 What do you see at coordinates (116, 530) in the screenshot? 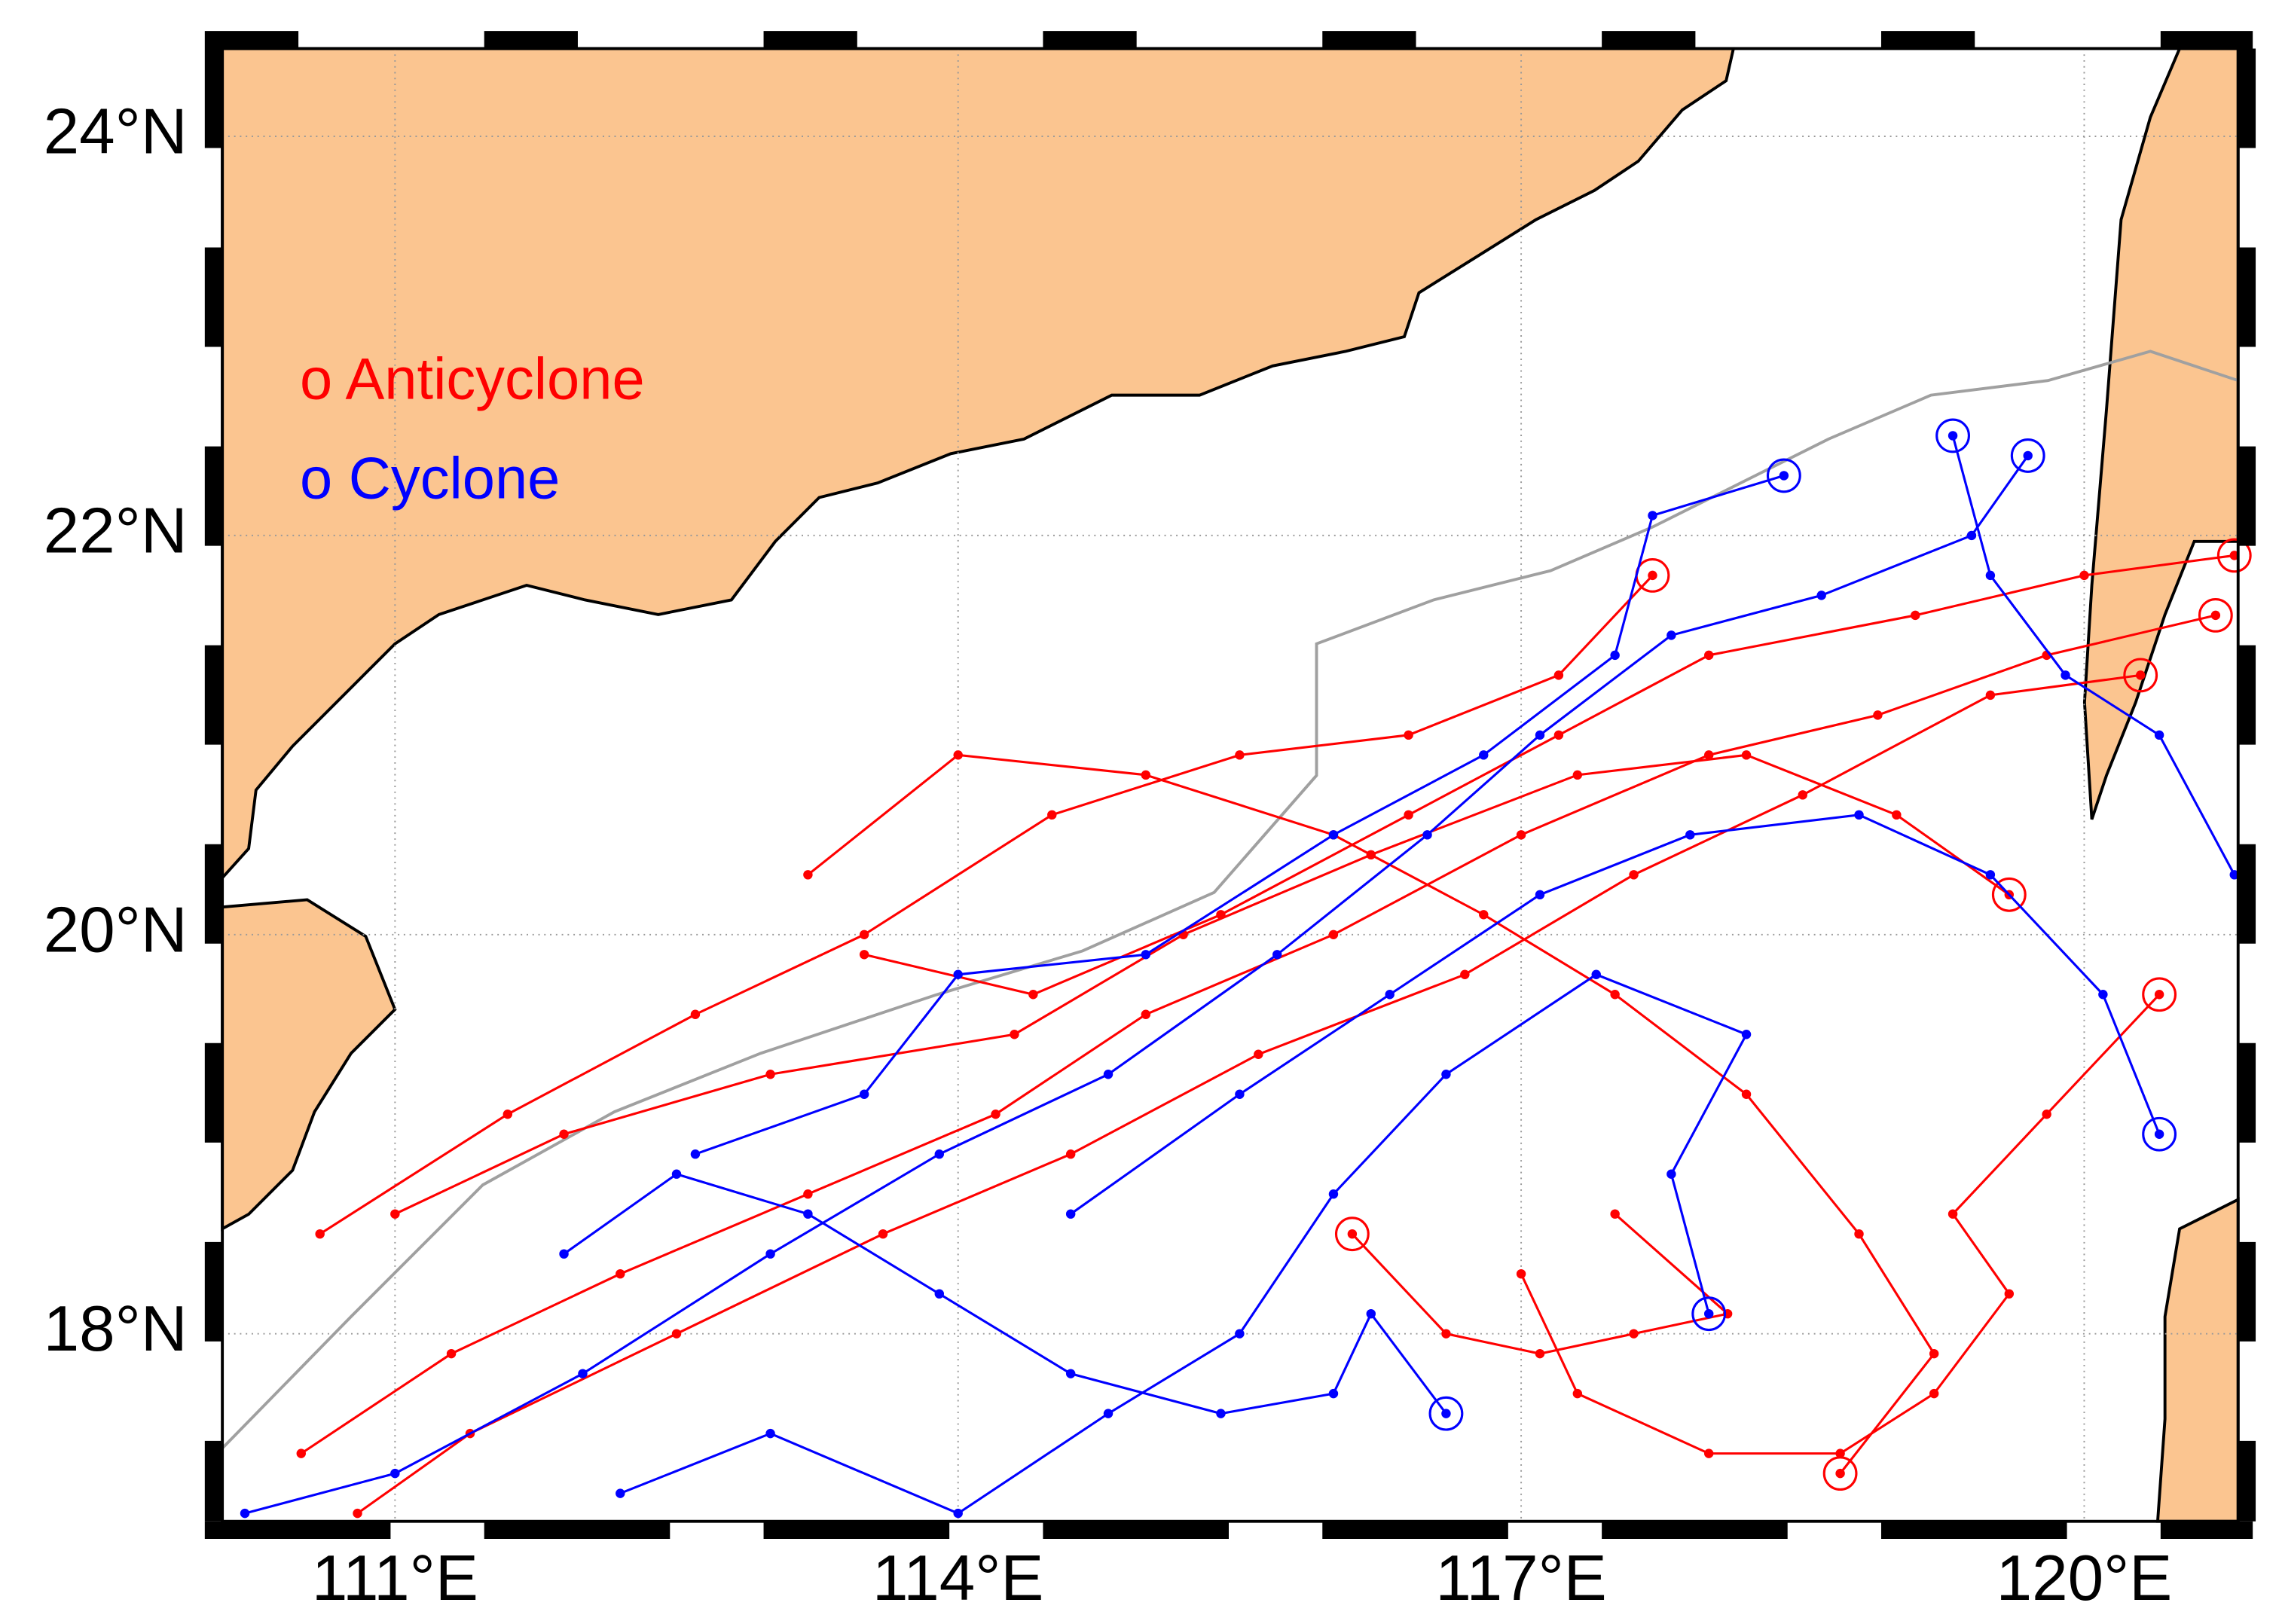
I see `y-tick-label: 22°N` at bounding box center [116, 530].